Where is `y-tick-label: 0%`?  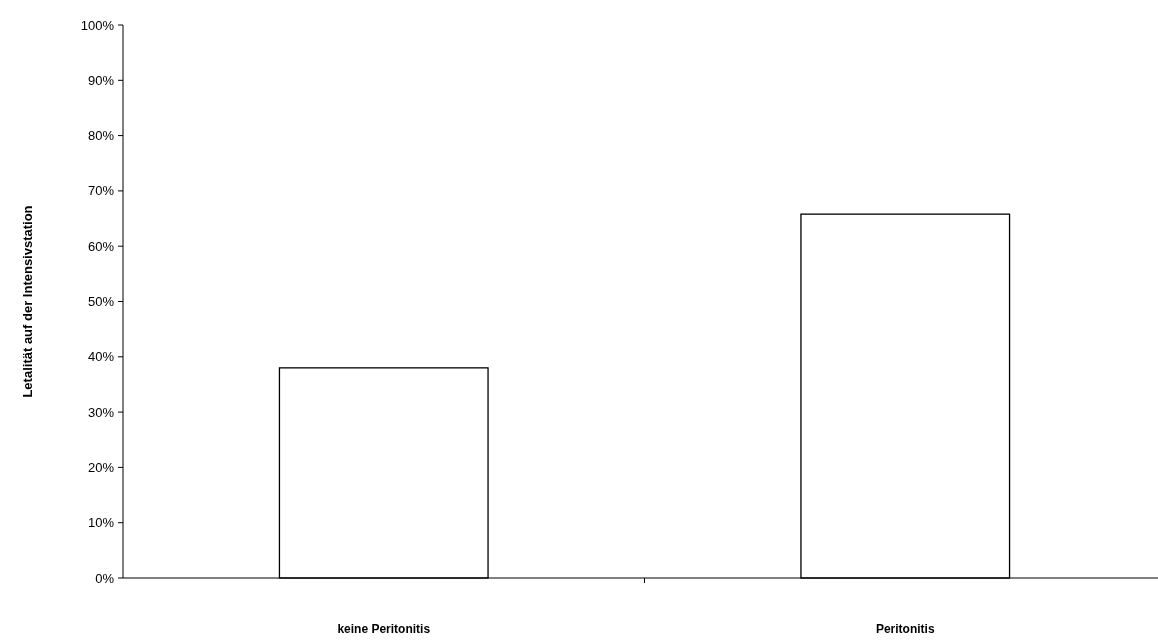 y-tick-label: 0% is located at coordinates (105, 578).